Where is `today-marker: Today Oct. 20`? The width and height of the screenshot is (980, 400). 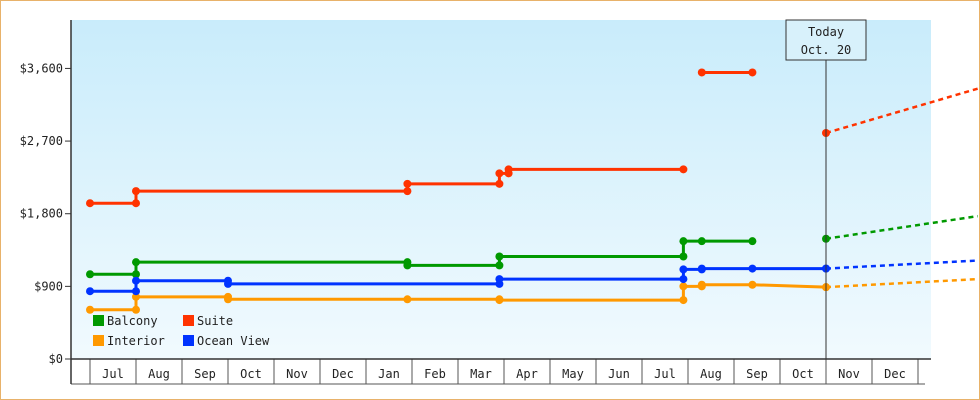 today-marker: Today Oct. 20 is located at coordinates (826, 189).